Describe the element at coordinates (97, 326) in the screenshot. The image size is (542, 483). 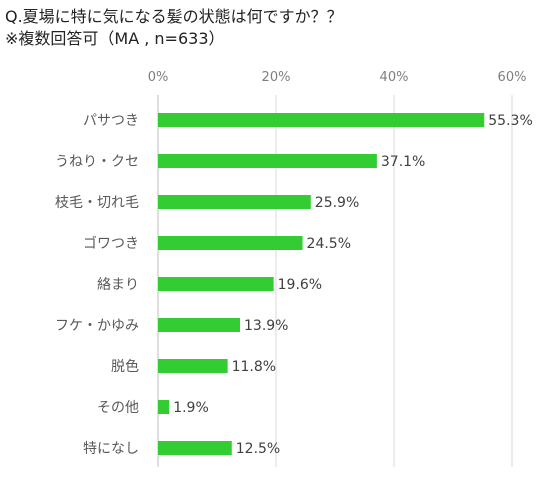
I see `category-label: フケ・かゆみ` at that location.